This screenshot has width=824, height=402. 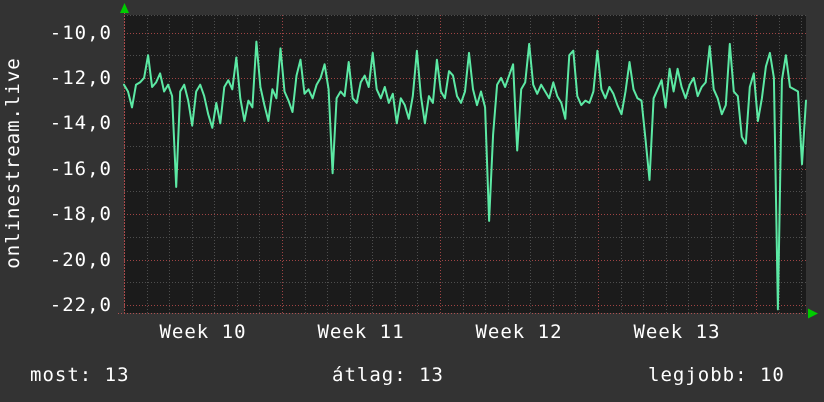 What do you see at coordinates (80, 77) in the screenshot?
I see `y-tick-label: -12,0` at bounding box center [80, 77].